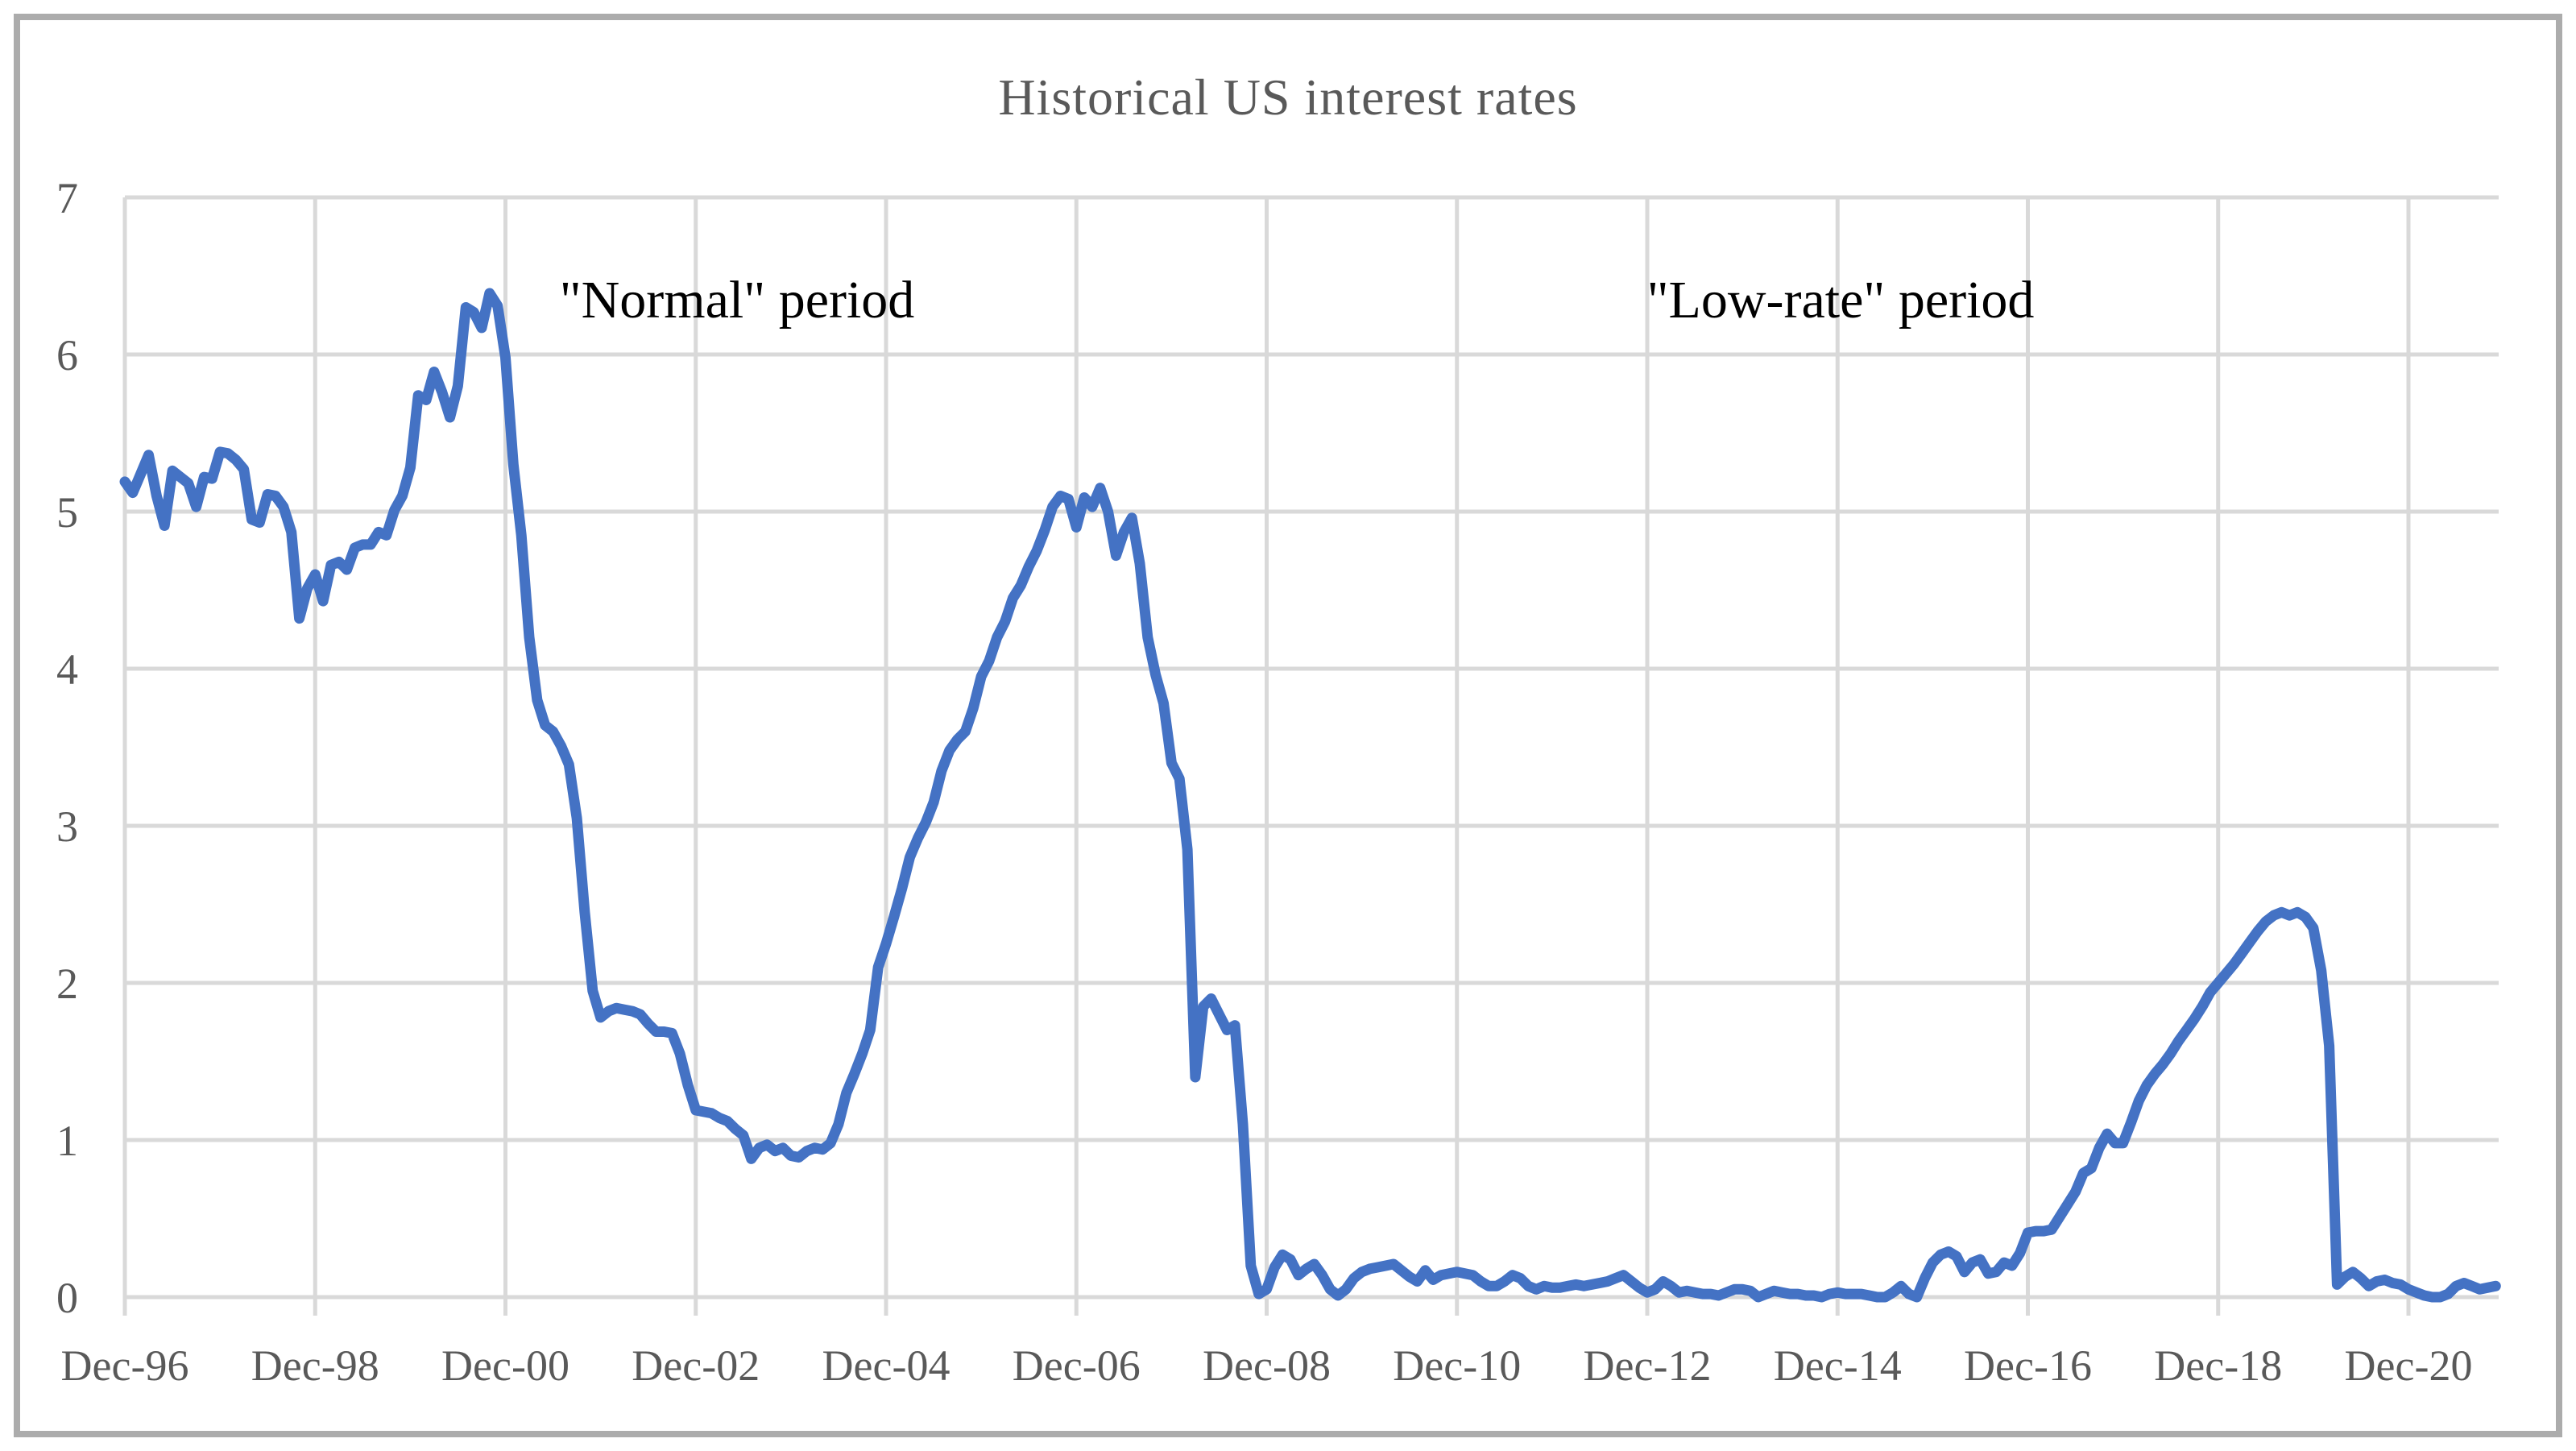 This screenshot has height=1451, width=2576. I want to click on x-axis-label: Dec-96, so click(125, 1365).